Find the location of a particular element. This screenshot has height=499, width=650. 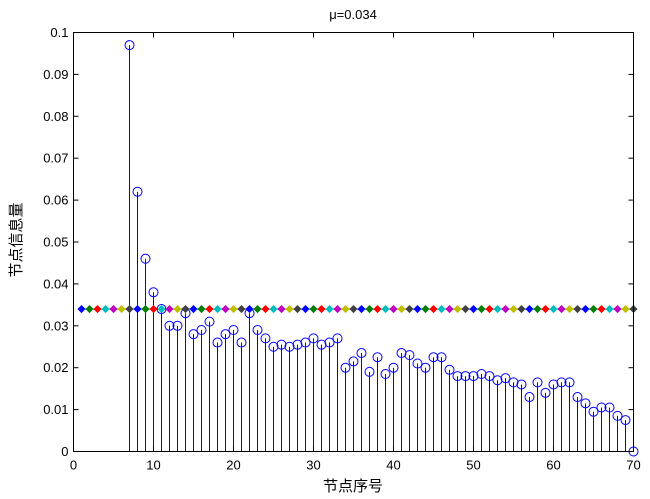

x-tick-label: 50 is located at coordinates (473, 465).